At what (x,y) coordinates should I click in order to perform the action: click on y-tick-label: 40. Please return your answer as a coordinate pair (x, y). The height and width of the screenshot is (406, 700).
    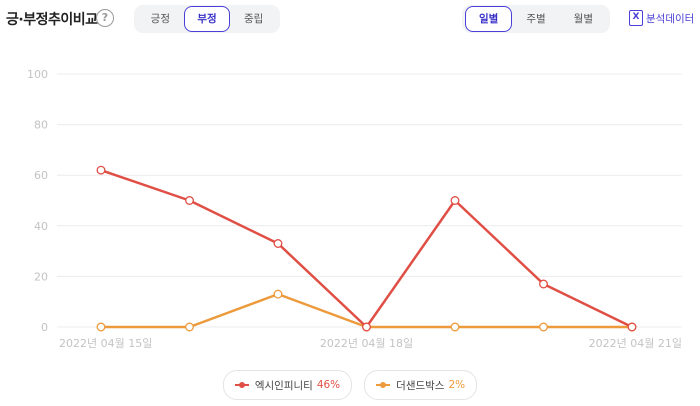
    Looking at the image, I should click on (41, 226).